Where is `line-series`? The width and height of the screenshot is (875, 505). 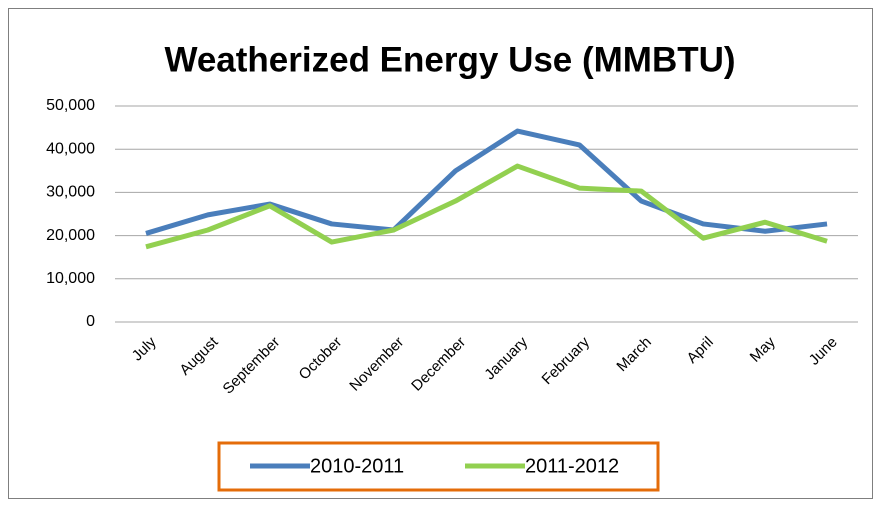
line-series is located at coordinates (486, 206).